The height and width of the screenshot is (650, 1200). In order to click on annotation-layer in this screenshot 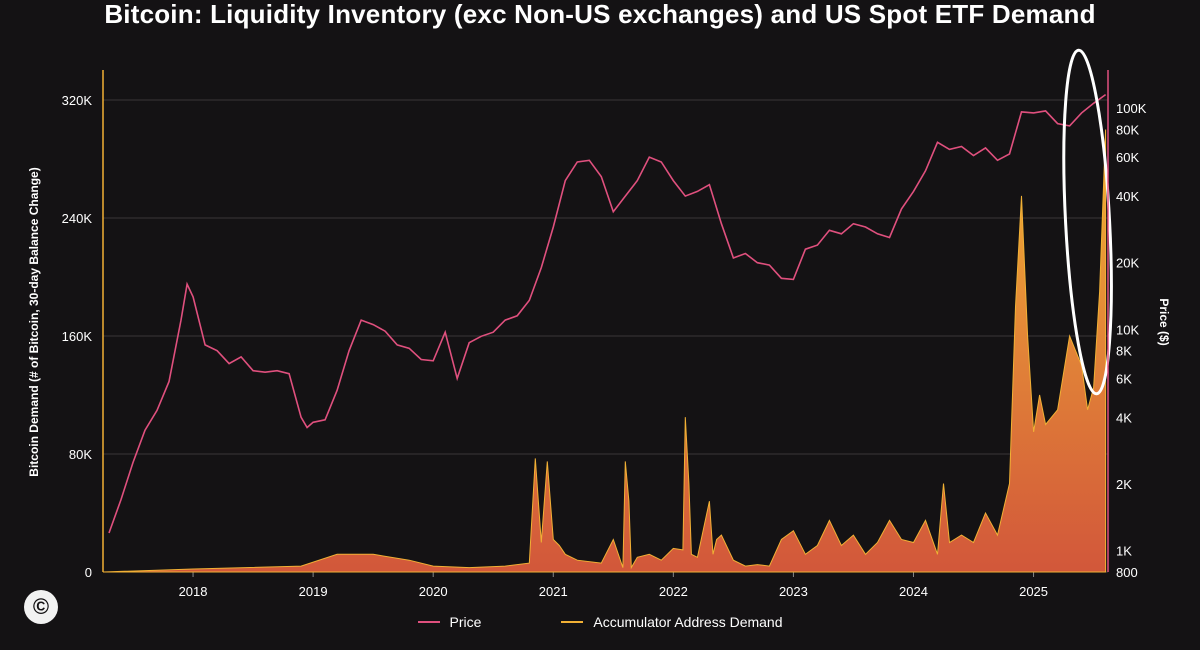, I will do `click(1087, 222)`.